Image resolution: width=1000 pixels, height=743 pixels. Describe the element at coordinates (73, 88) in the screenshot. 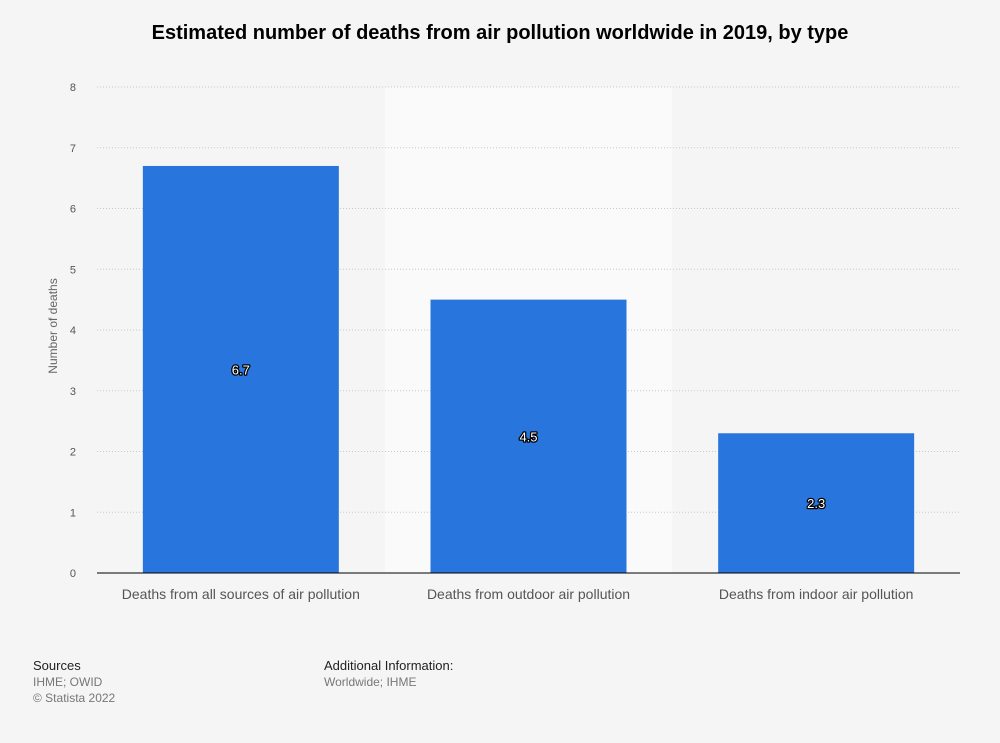

I see `y-tick-label: 8` at that location.